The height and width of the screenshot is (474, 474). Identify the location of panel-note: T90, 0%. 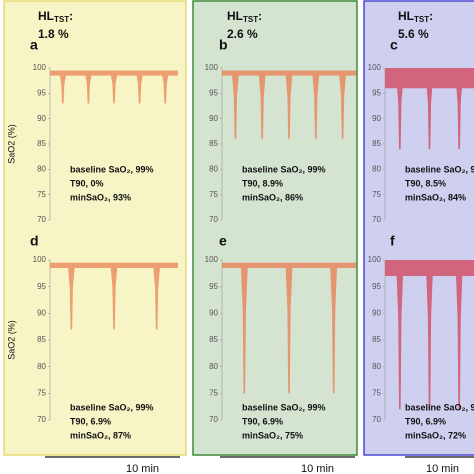
(87, 183).